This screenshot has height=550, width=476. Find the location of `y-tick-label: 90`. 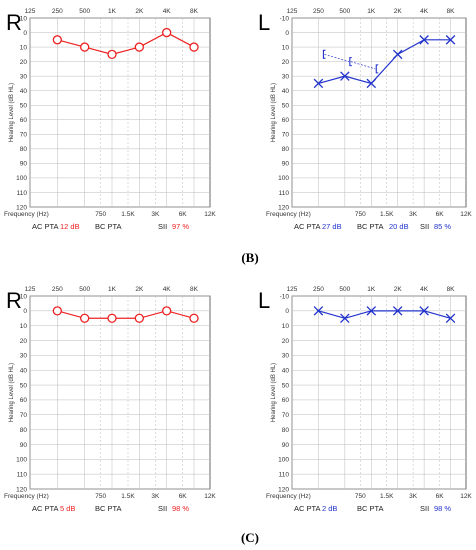

y-tick-label: 90 is located at coordinates (286, 445).